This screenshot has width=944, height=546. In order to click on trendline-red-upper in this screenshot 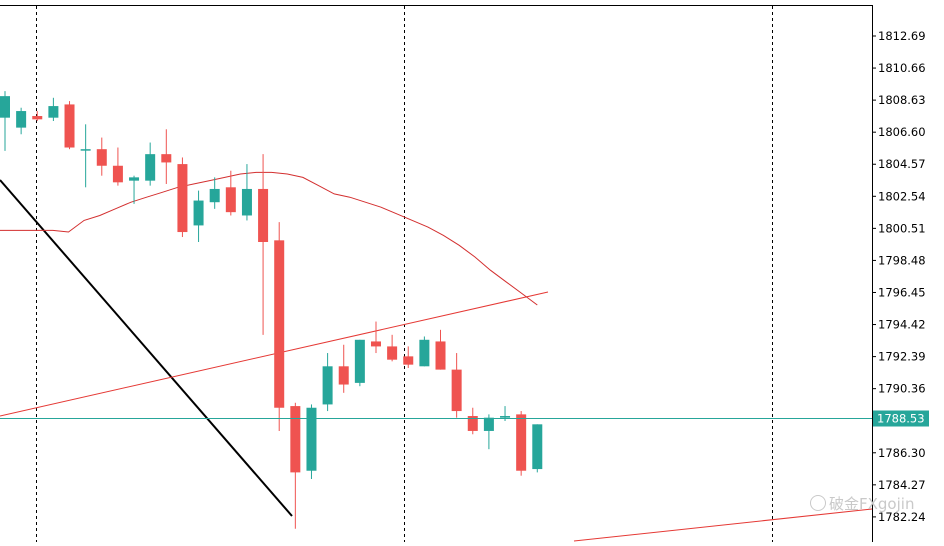, I will do `click(274, 354)`.